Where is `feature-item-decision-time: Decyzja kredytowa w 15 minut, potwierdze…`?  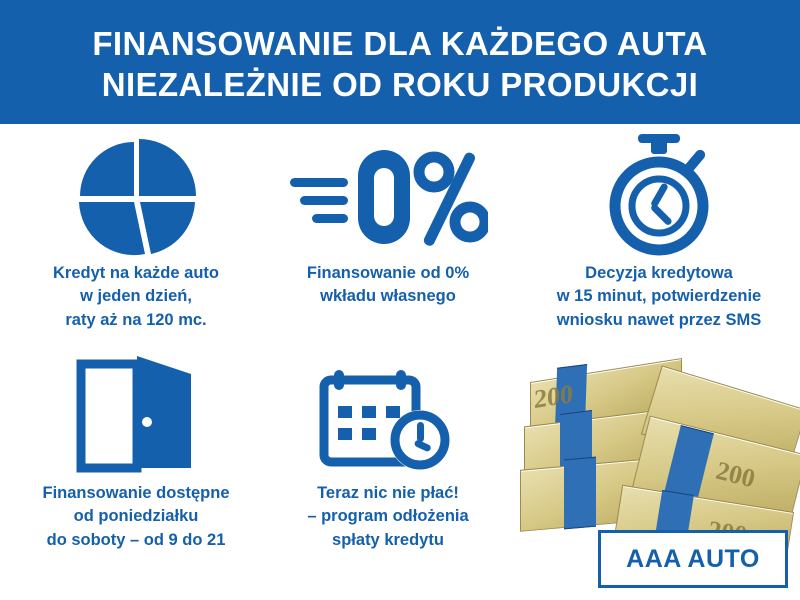 feature-item-decision-time: Decyzja kredytowa w 15 minut, potwierdze… is located at coordinates (659, 233).